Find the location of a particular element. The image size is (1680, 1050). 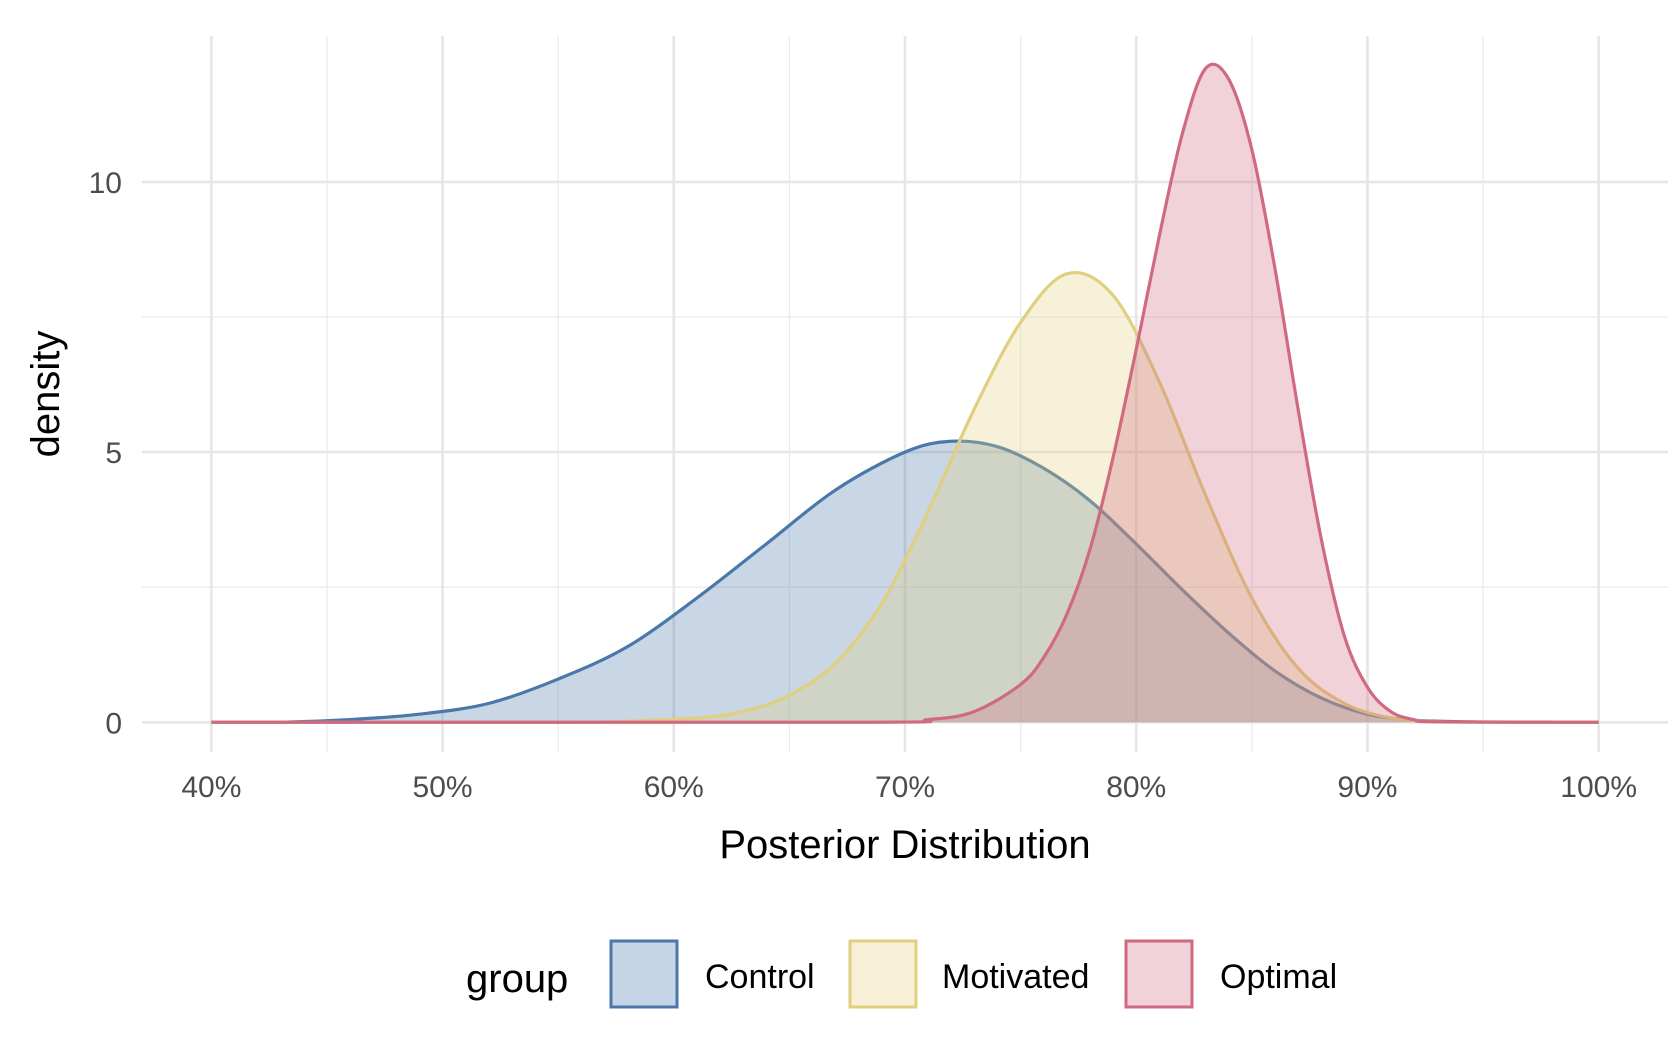

legend: group Control Motivated Optimal is located at coordinates (901, 974).